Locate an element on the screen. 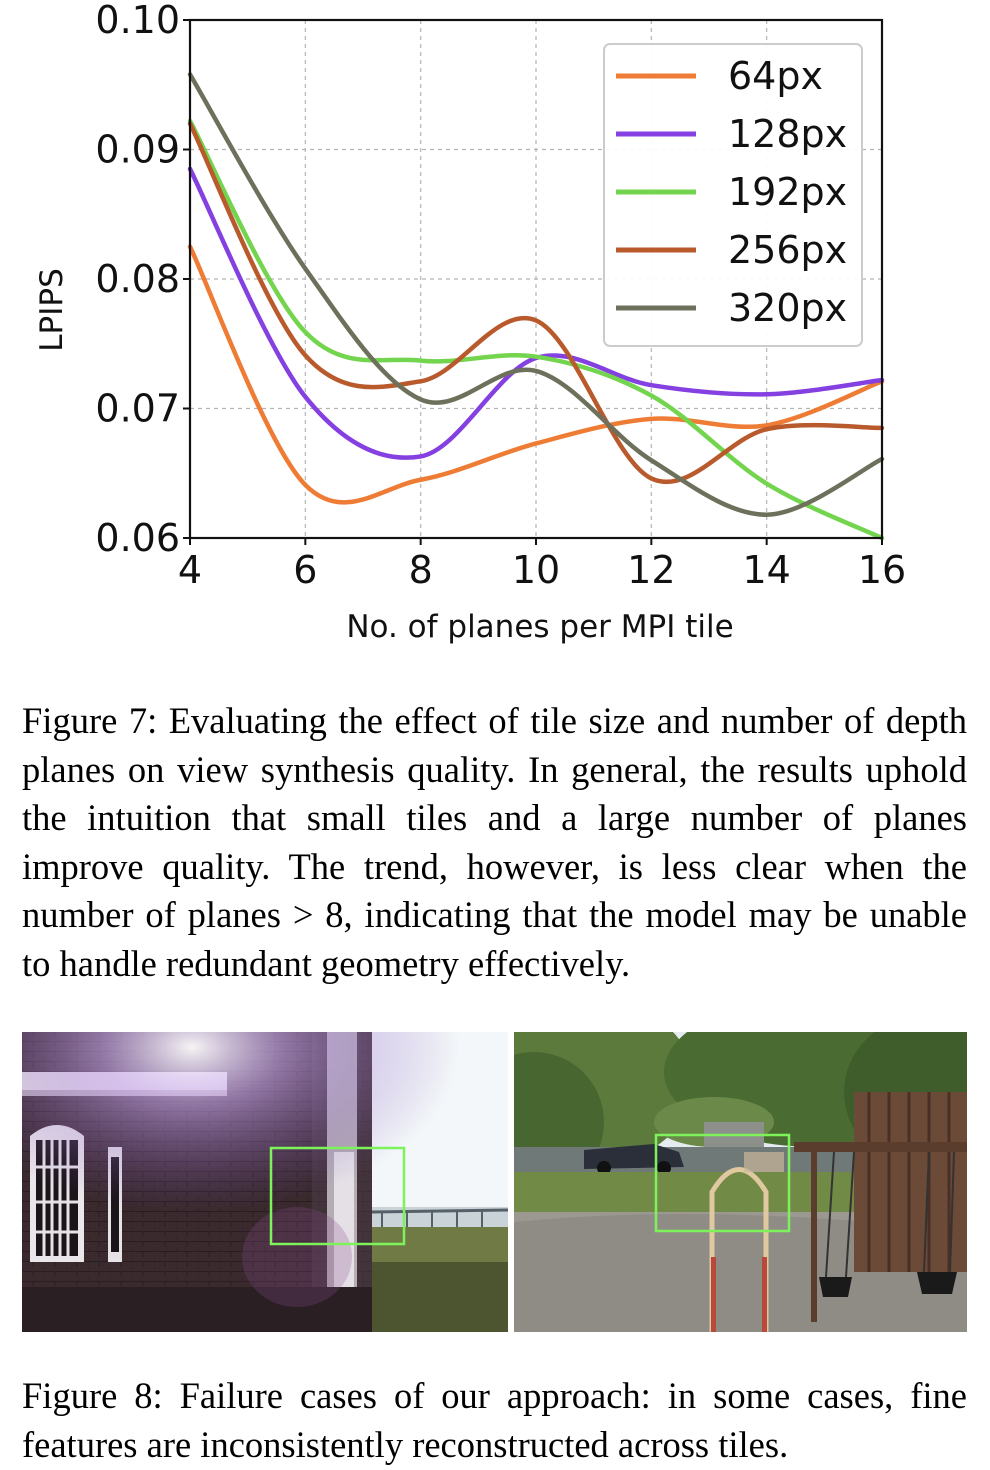 This screenshot has width=990, height=1470. x-tick-label: 14 is located at coordinates (766, 570).